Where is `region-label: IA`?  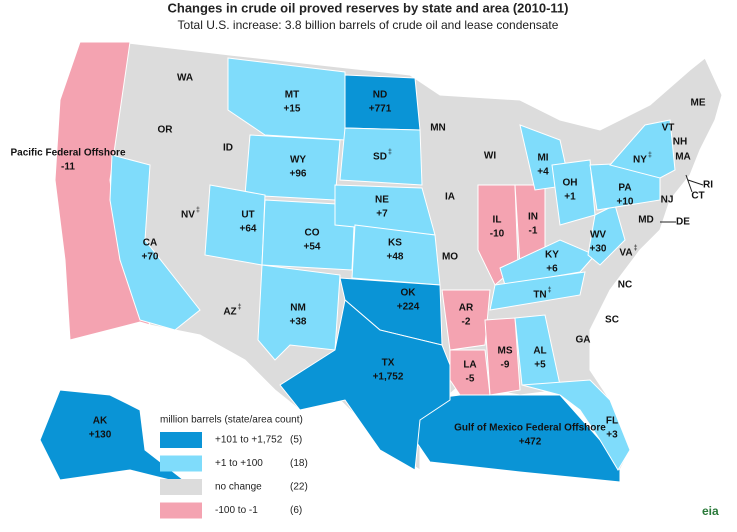 region-label: IA is located at coordinates (450, 197).